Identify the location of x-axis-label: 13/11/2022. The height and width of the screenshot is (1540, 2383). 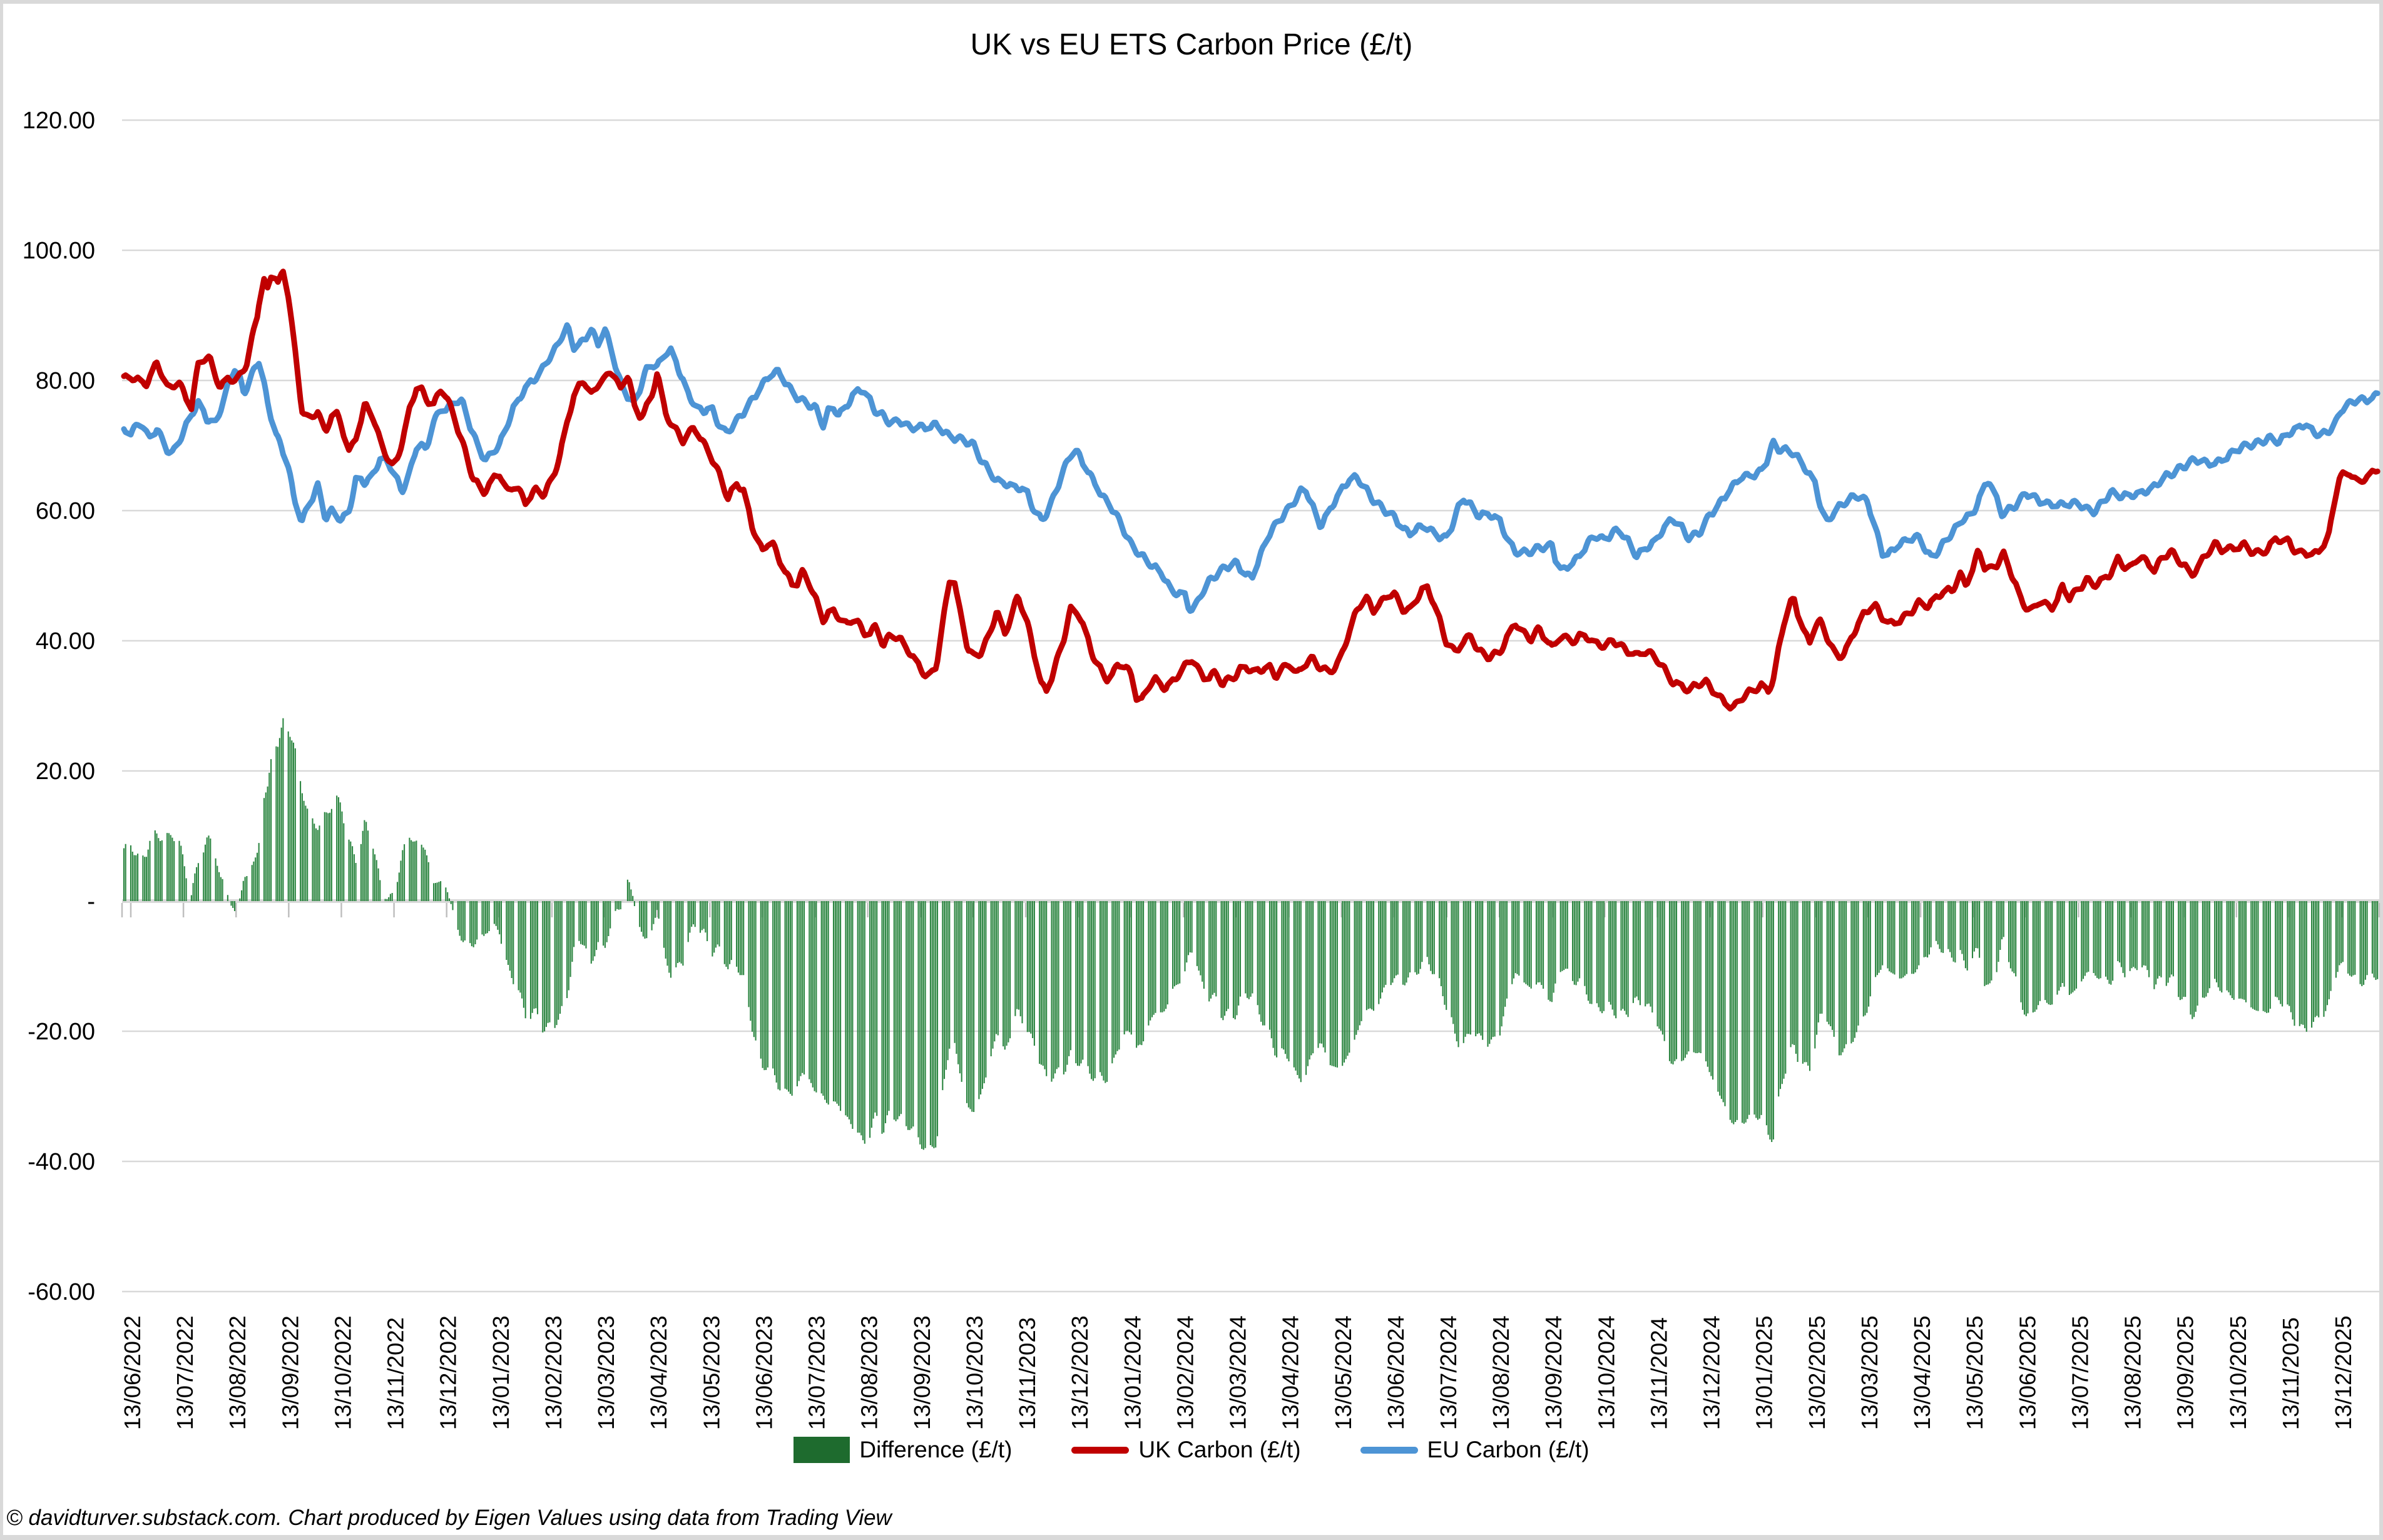
(396, 1373).